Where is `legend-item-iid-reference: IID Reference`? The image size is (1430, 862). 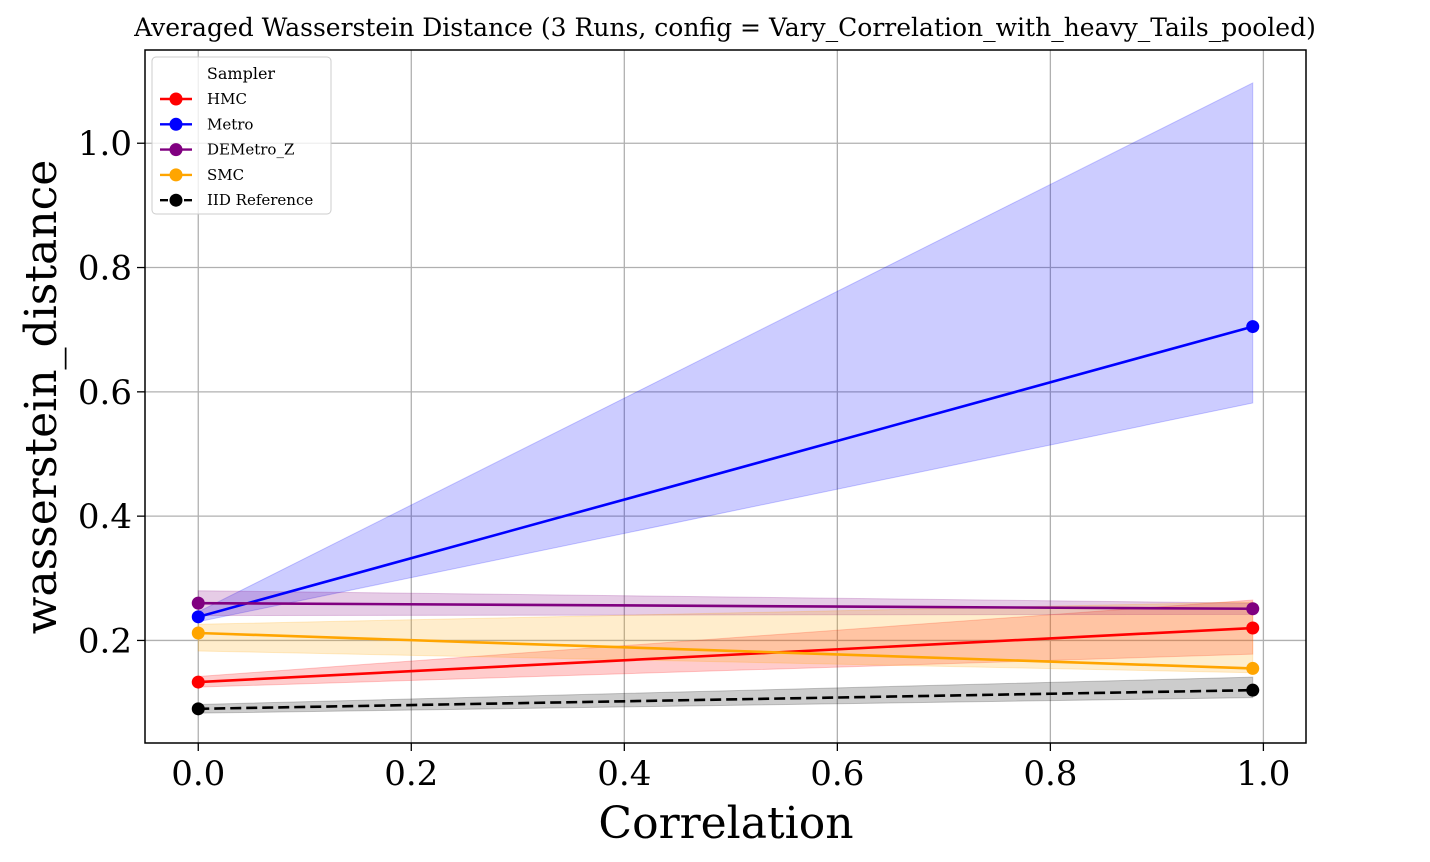
legend-item-iid-reference: IID Reference is located at coordinates (236, 200).